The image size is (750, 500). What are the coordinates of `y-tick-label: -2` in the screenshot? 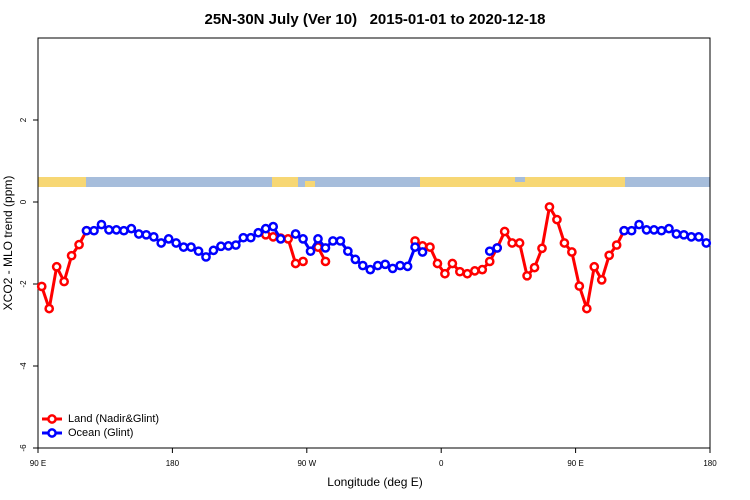 It's located at (23, 284).